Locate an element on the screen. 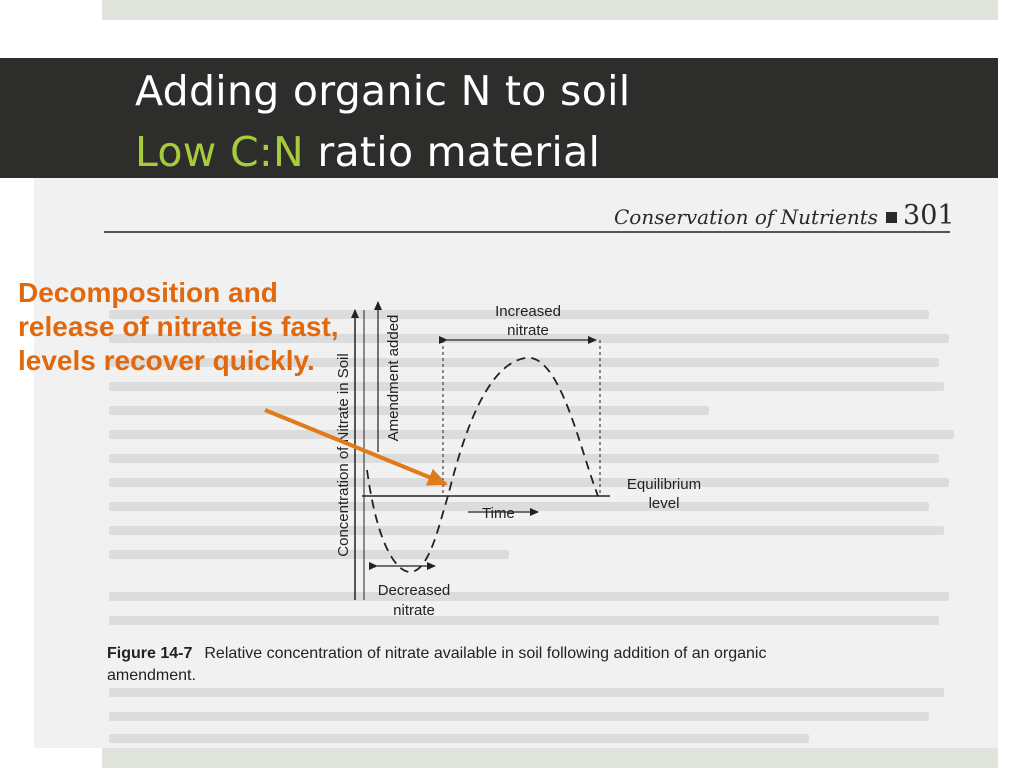  amendment-label: Amendment added is located at coordinates (393, 378).